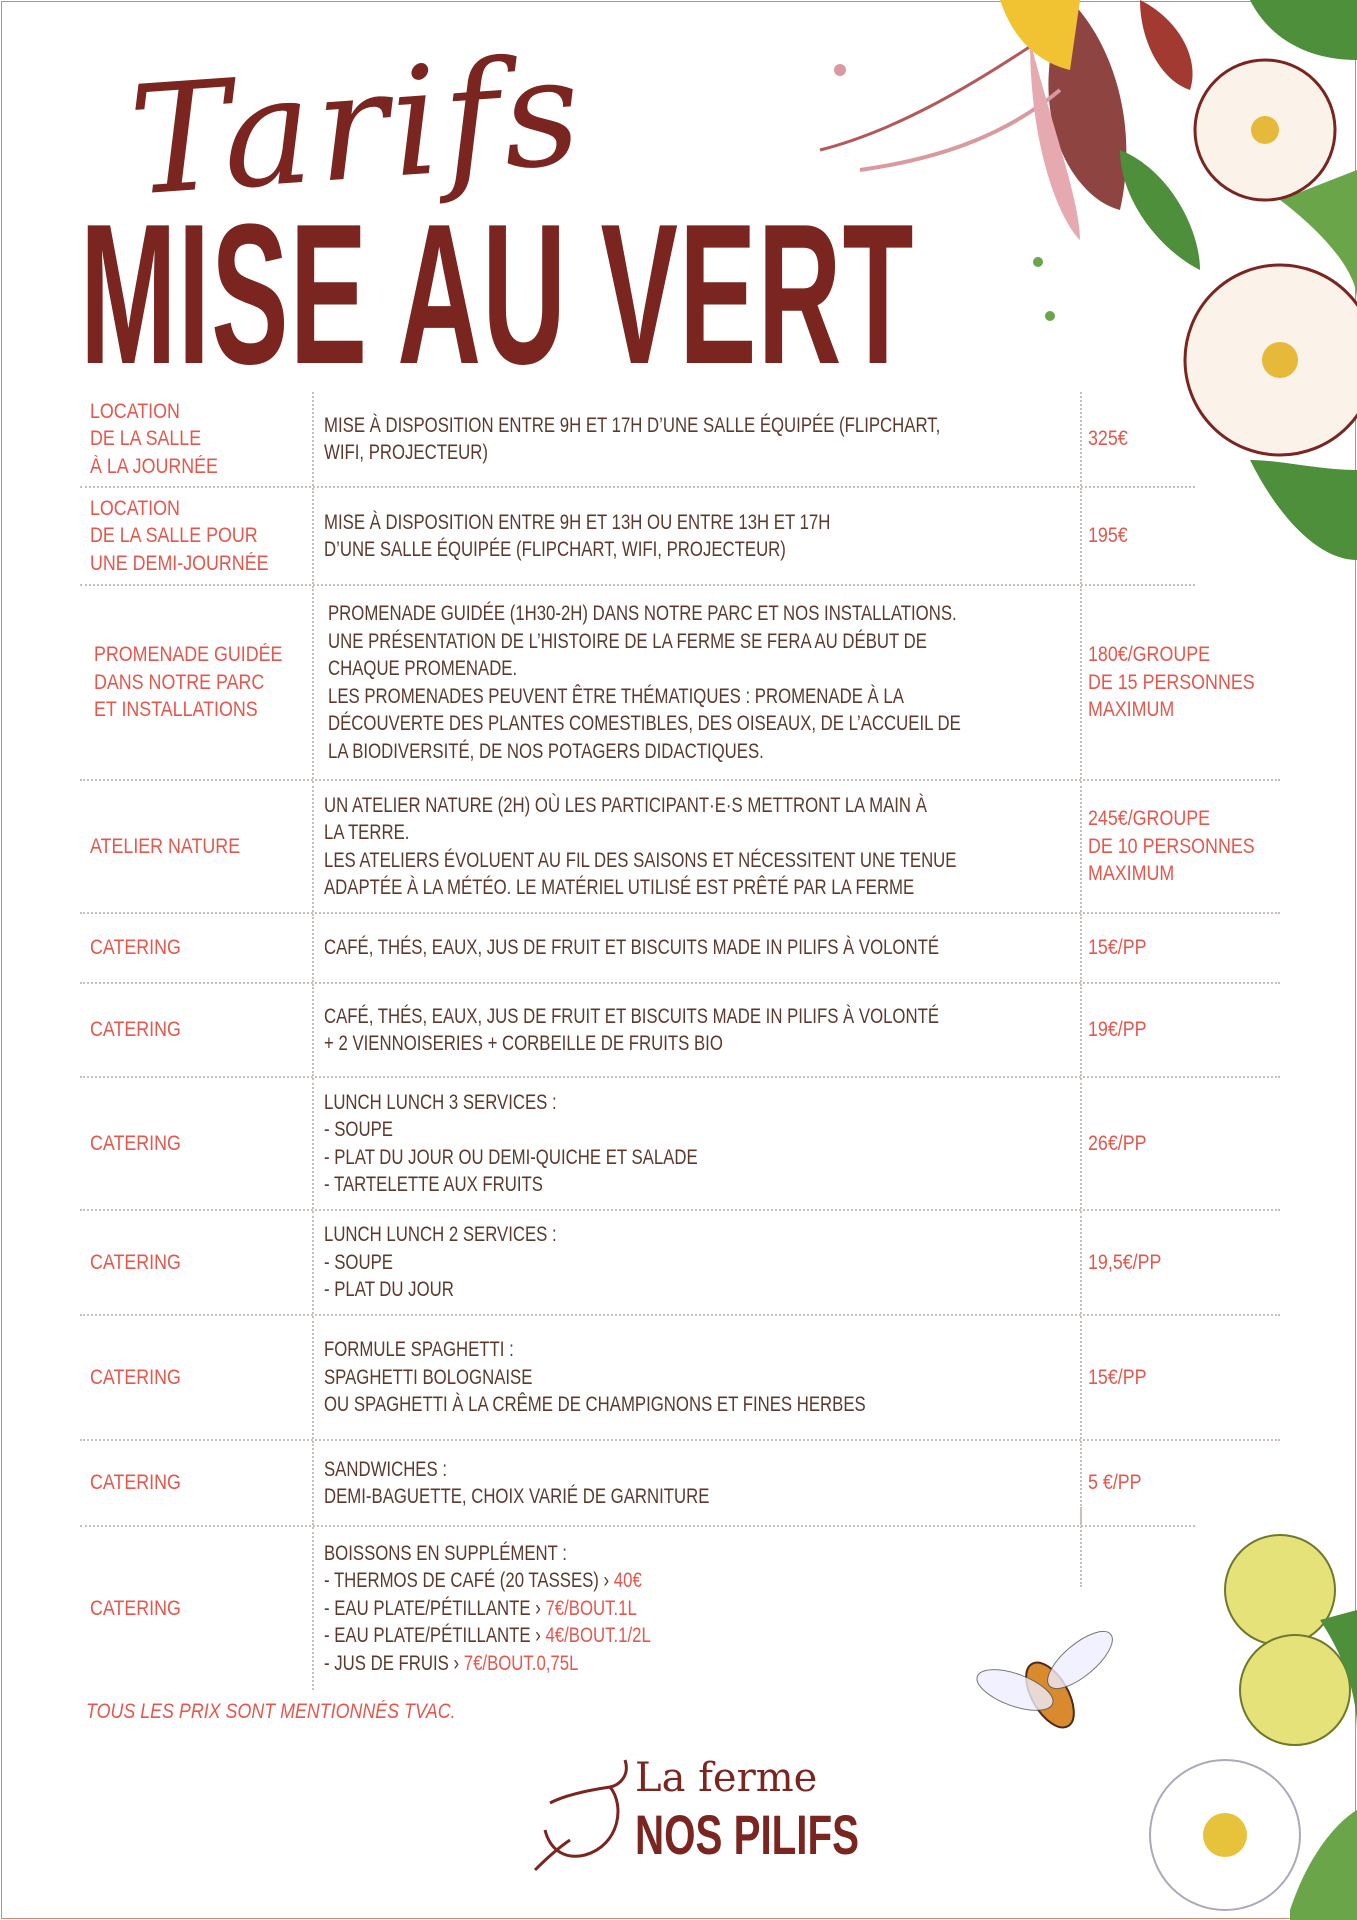  Describe the element at coordinates (1117, 1143) in the screenshot. I see `row-price: 26€/PP` at that location.